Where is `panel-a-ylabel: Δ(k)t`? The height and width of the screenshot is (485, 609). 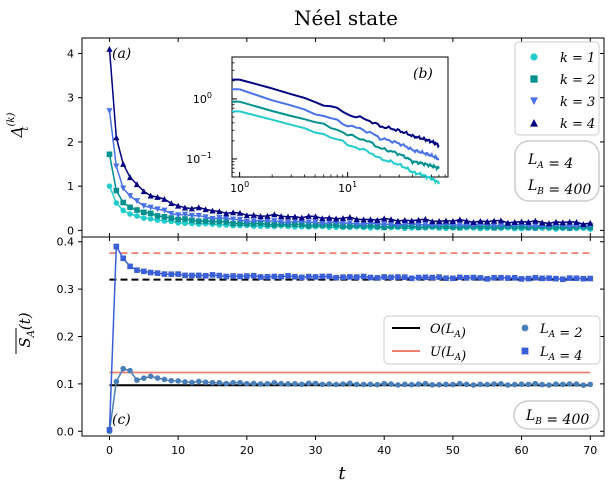 panel-a-ylabel: Δ(k)t is located at coordinates (18, 126).